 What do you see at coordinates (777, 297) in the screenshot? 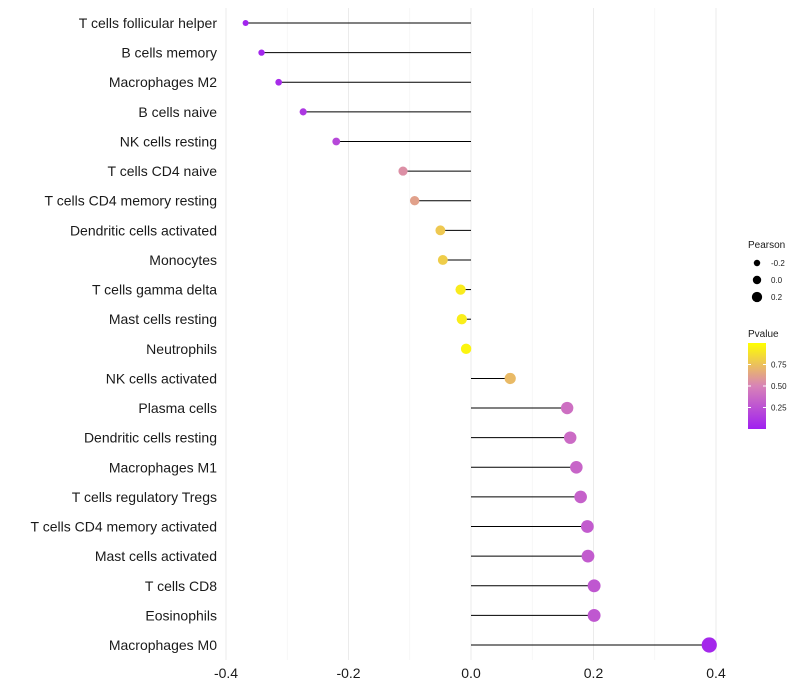
I see `size-legend-label: 0.2` at bounding box center [777, 297].